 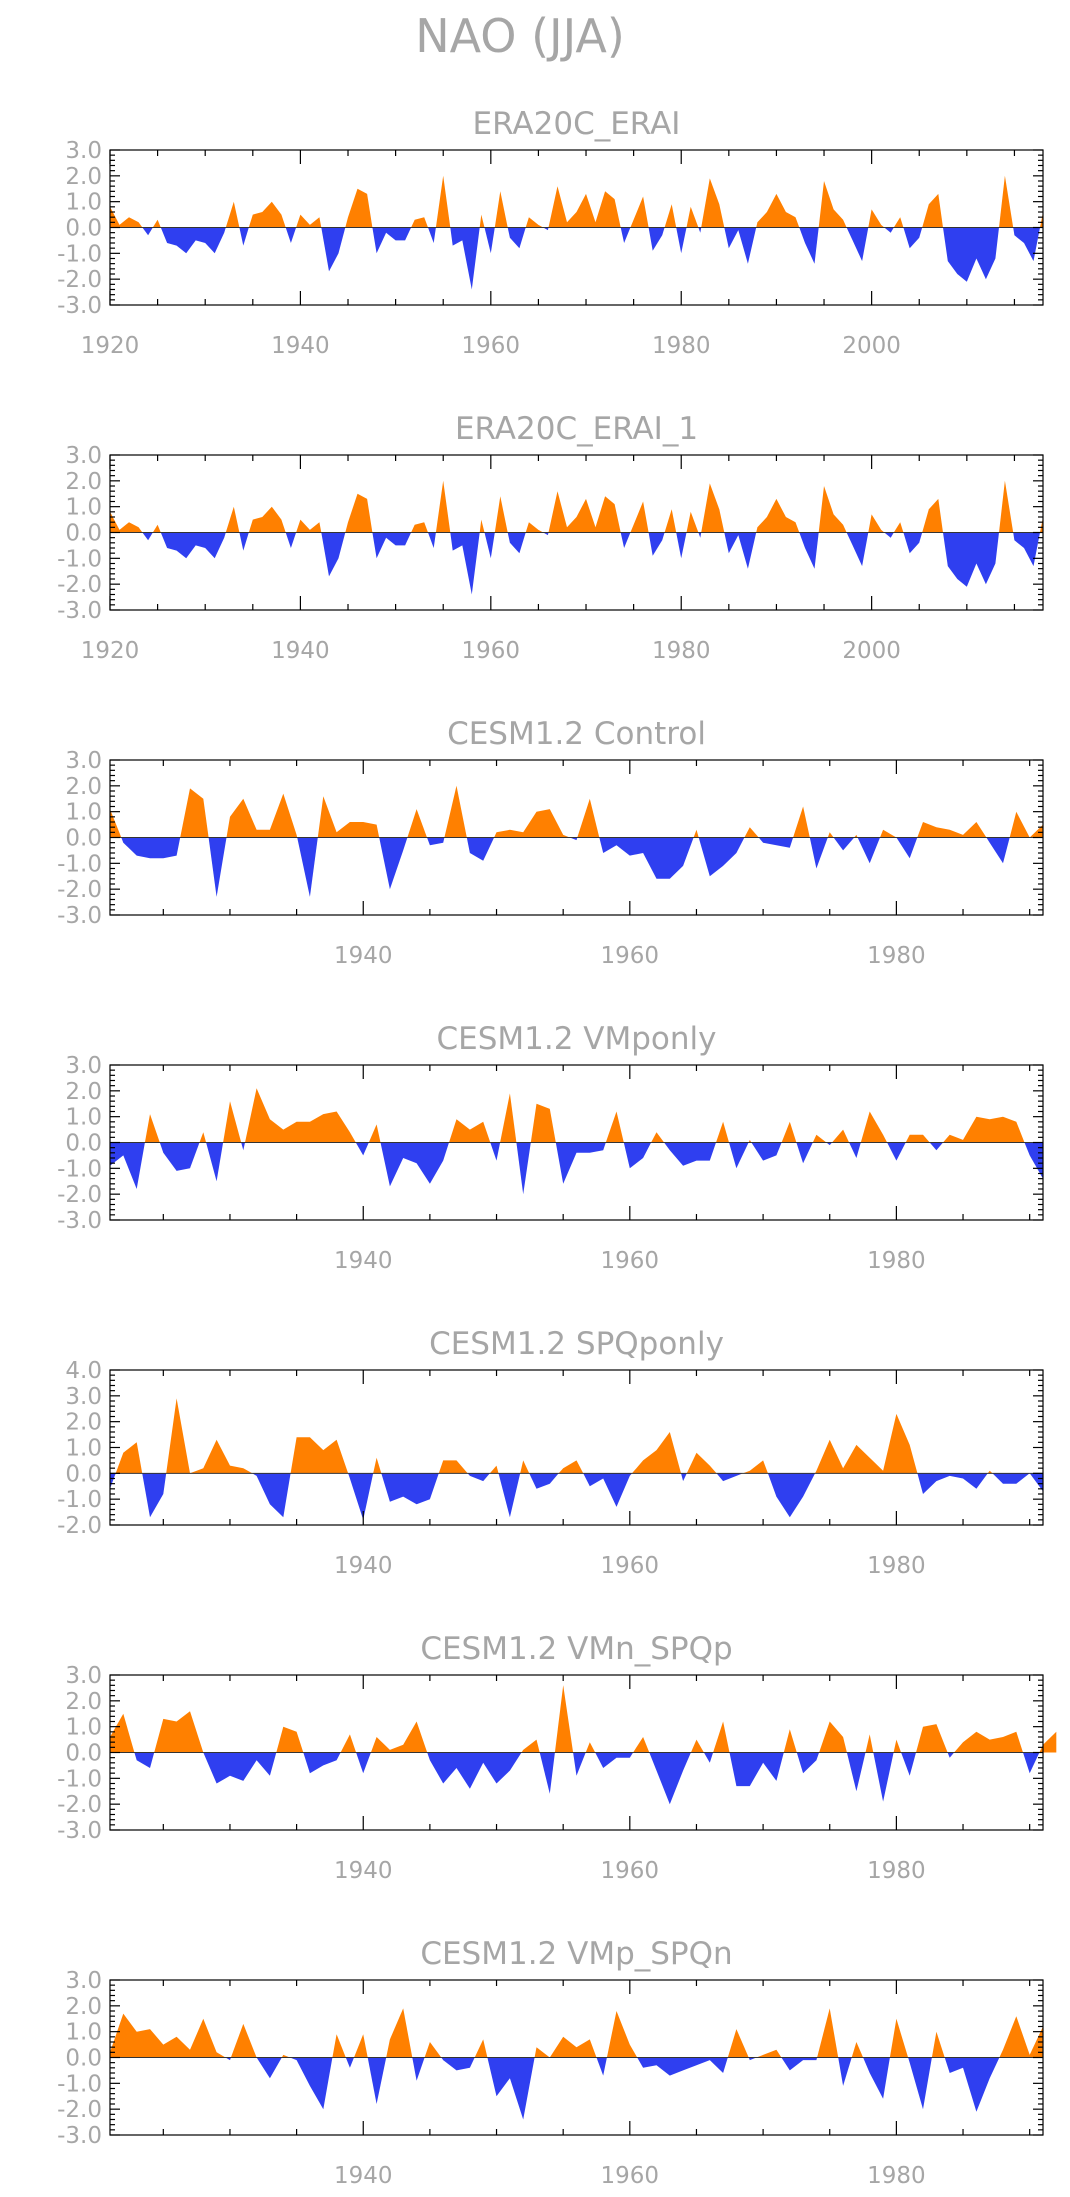 I want to click on y-tick-label: -3.0, so click(x=79, y=1221).